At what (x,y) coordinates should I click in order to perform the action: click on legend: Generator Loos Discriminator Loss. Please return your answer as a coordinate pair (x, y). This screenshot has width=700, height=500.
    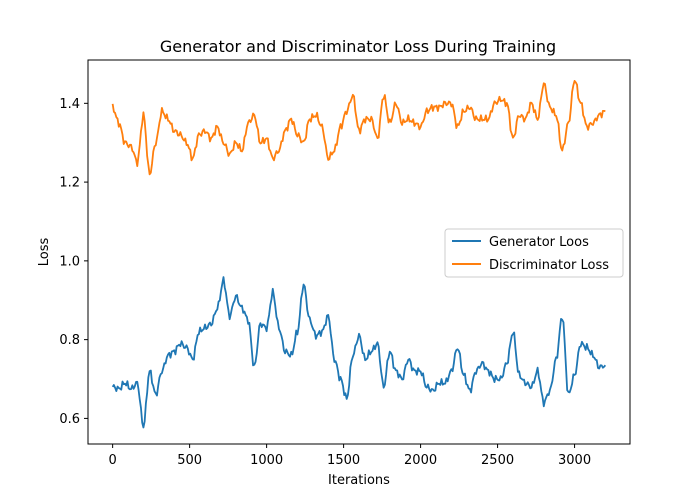
    Looking at the image, I should click on (534, 253).